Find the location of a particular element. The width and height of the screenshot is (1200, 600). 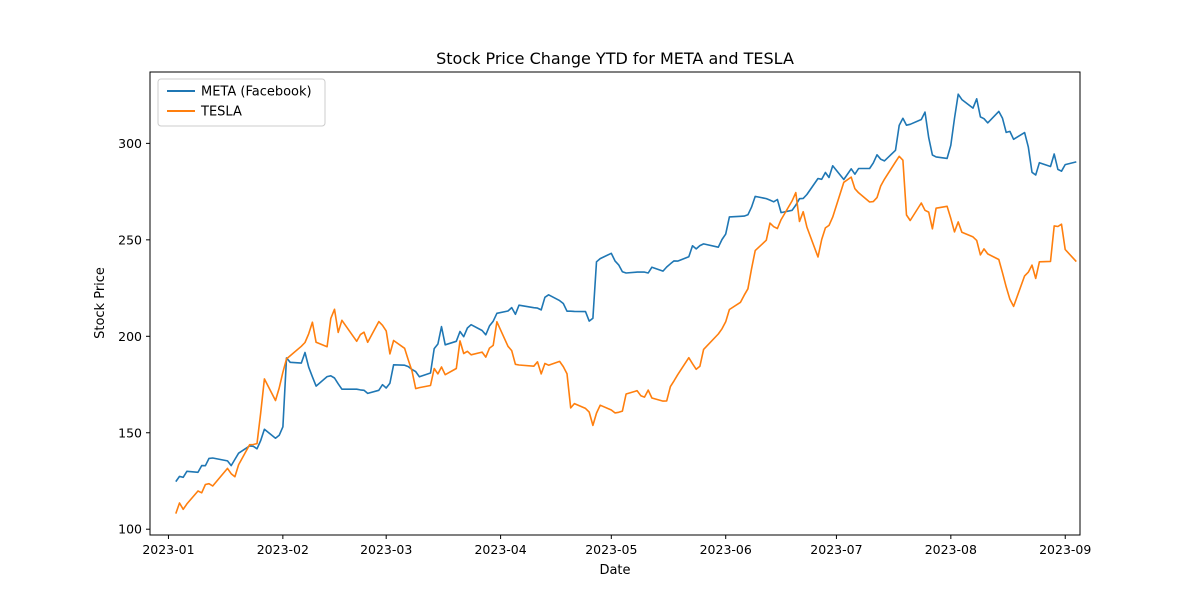

x-axis-label: Date is located at coordinates (614, 570).